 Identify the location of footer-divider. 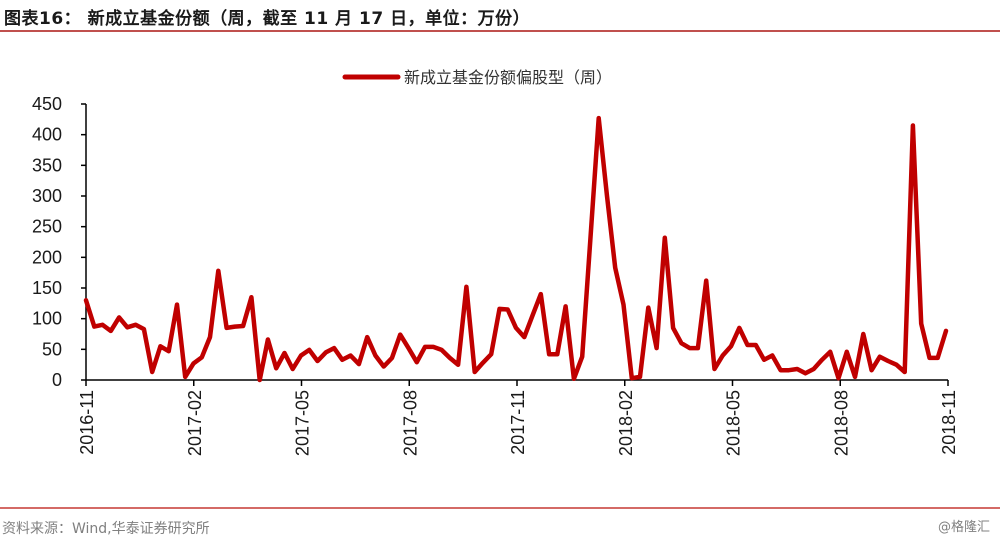
(500, 508).